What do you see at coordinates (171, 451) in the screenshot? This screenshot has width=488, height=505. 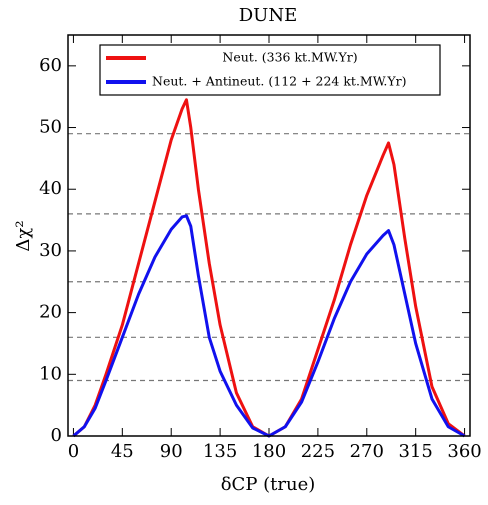 I see `x-tick-label: 90` at bounding box center [171, 451].